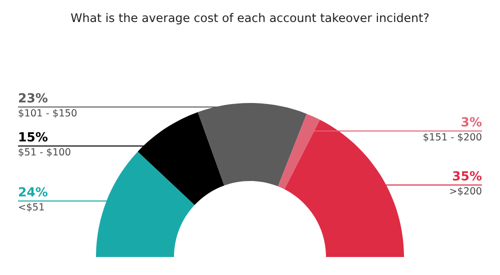  What do you see at coordinates (249, 18) in the screenshot?
I see `chart-title: What is the average cost of each account takeover incident?` at bounding box center [249, 18].